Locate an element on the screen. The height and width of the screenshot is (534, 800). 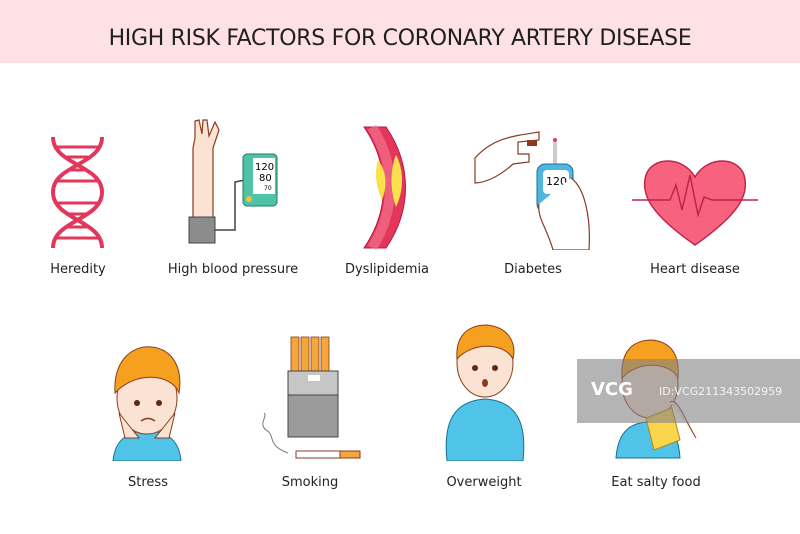
watermark: VCG ID:VCG211343502959 is located at coordinates (688, 391).